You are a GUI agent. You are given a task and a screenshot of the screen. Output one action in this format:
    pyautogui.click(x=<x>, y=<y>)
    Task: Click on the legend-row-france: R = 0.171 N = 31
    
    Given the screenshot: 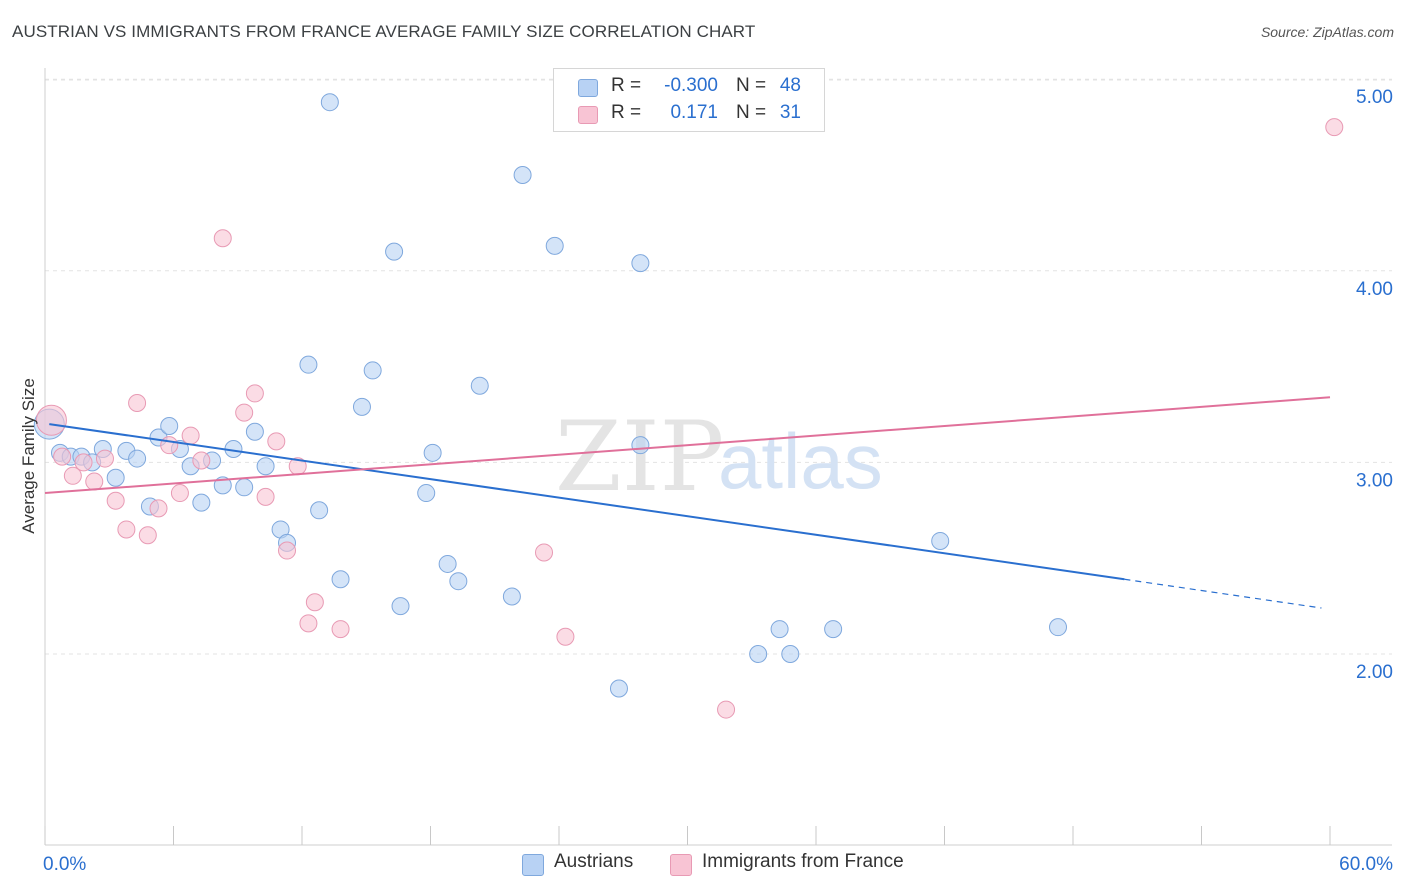 What is the action you would take?
    pyautogui.click(x=689, y=114)
    